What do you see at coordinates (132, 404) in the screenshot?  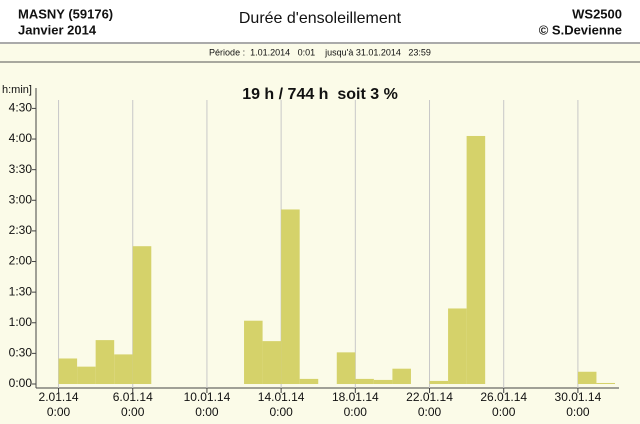 I see `x-tick-label: 6.01.14 0:00` at bounding box center [132, 404].